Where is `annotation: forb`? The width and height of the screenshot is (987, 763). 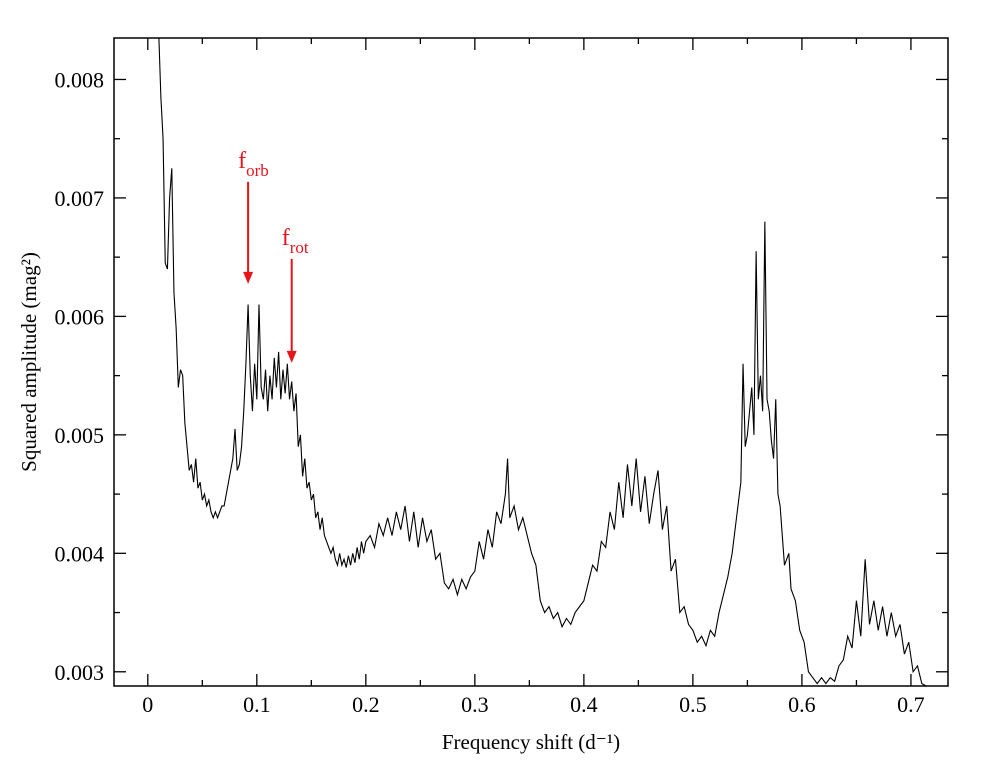
annotation: forb is located at coordinates (253, 164).